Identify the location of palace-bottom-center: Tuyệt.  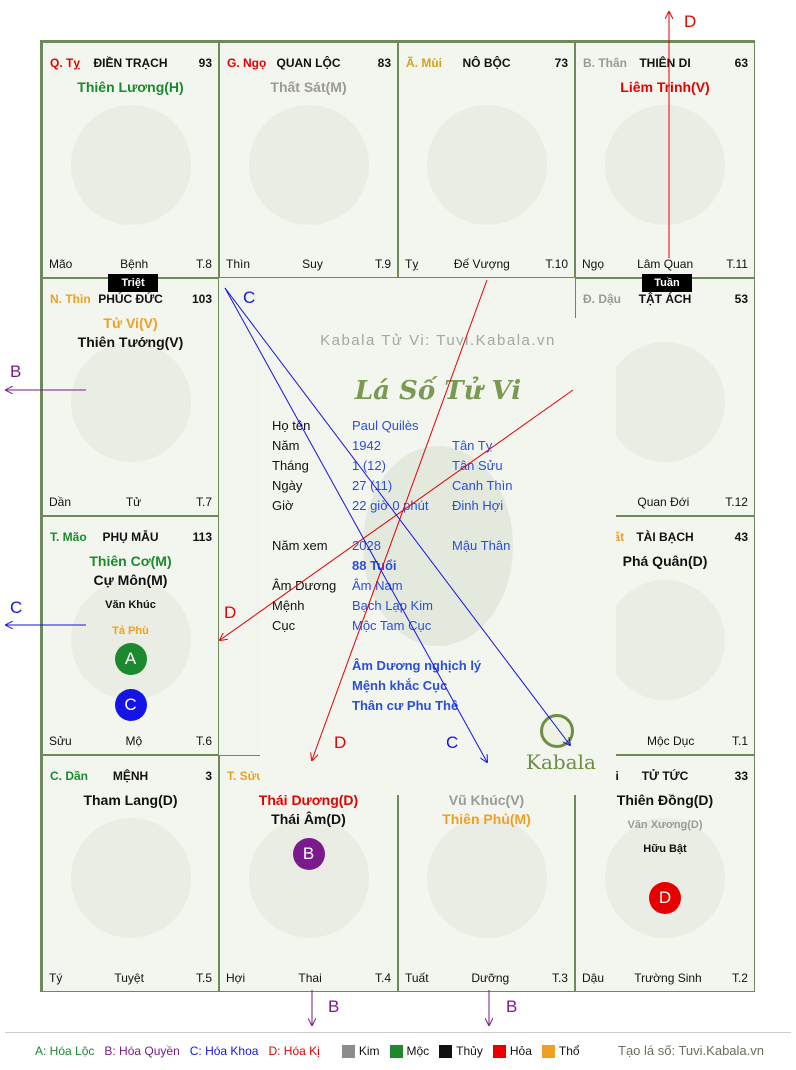
(129, 978).